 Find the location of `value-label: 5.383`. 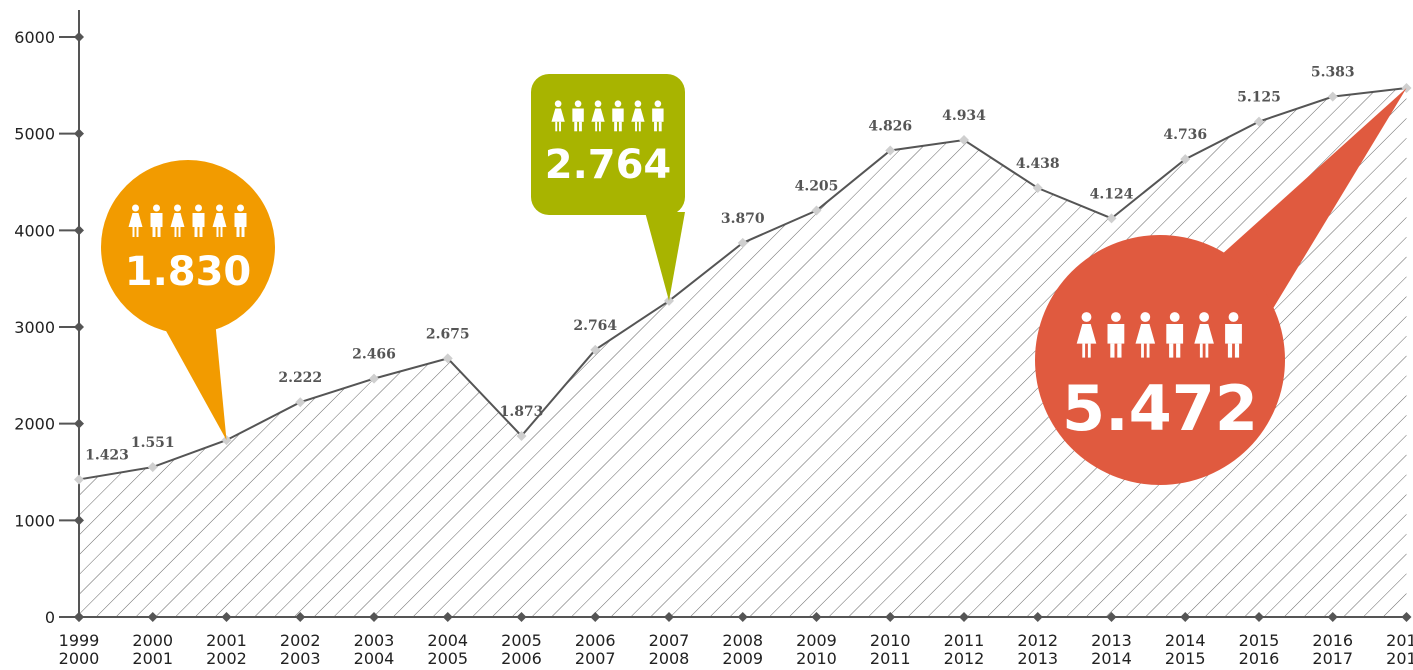

value-label: 5.383 is located at coordinates (1333, 73).